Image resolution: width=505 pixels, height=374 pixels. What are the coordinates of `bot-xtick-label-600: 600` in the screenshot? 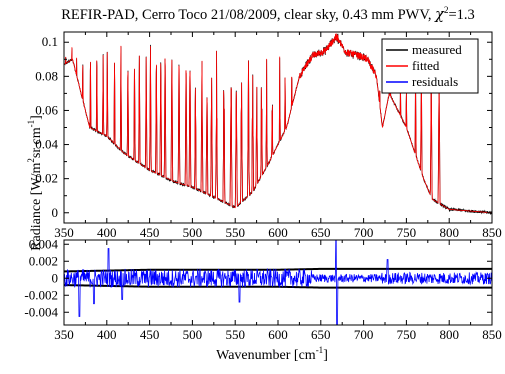 It's located at (278, 334).